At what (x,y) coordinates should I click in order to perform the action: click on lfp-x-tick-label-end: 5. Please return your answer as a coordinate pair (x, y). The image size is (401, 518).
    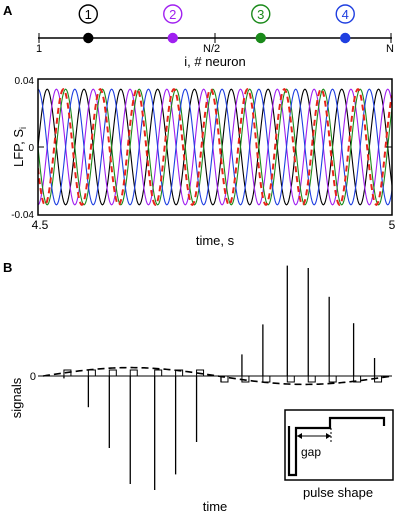
    Looking at the image, I should click on (392, 225).